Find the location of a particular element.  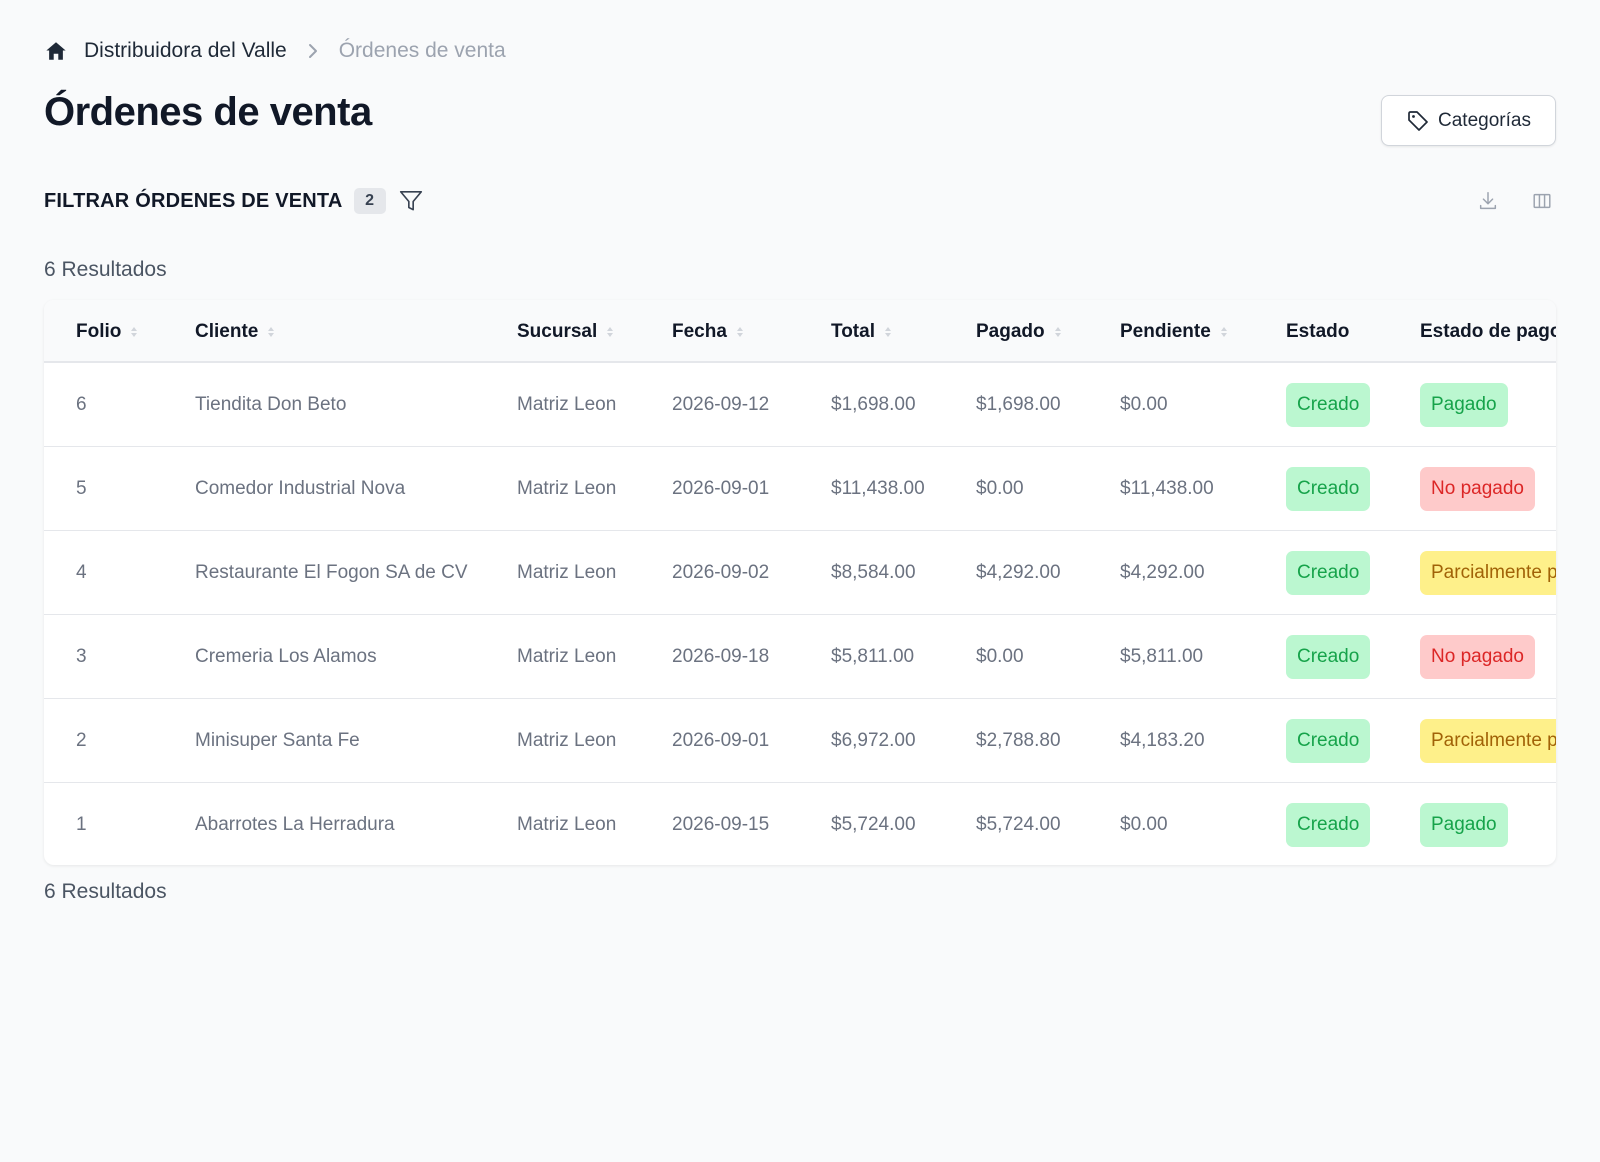

header-pendiente-label: Pendiente is located at coordinates (1165, 331).